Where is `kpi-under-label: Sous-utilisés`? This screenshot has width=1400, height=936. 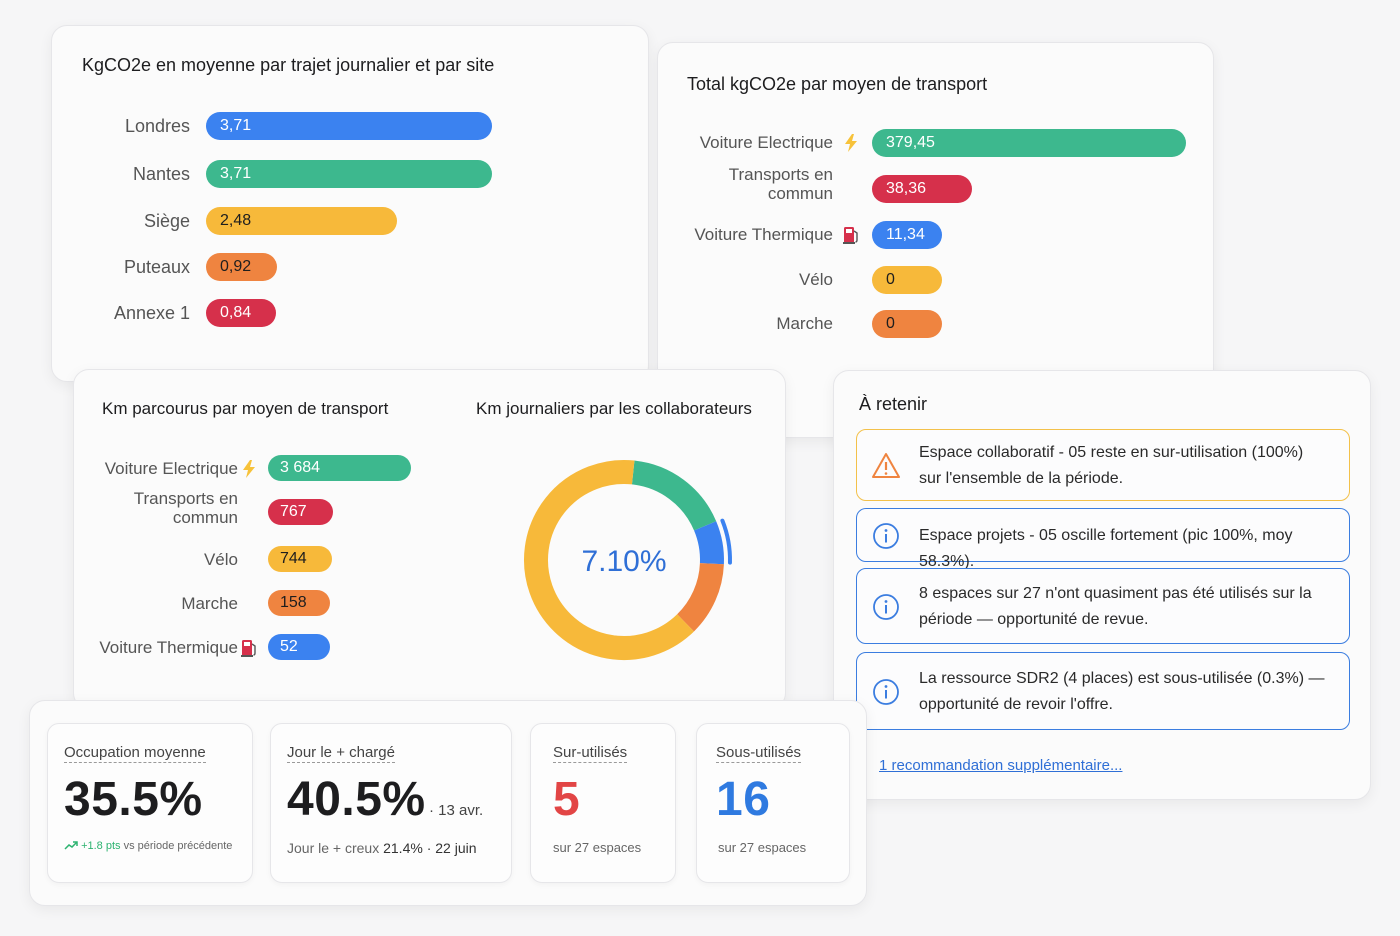 kpi-under-label: Sous-utilisés is located at coordinates (759, 753).